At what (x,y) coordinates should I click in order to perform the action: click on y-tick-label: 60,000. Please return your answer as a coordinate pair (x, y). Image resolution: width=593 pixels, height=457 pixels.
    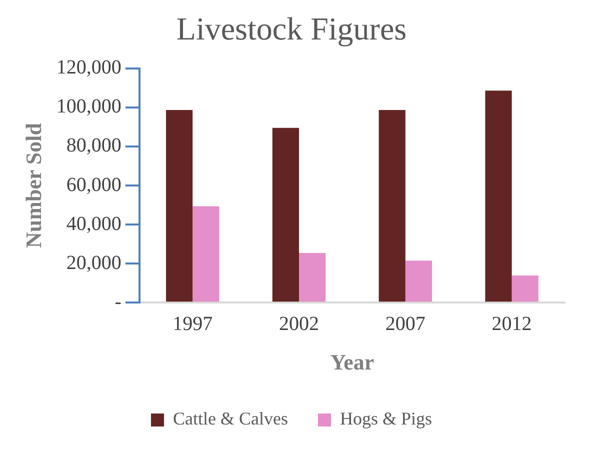
    Looking at the image, I should click on (94, 185).